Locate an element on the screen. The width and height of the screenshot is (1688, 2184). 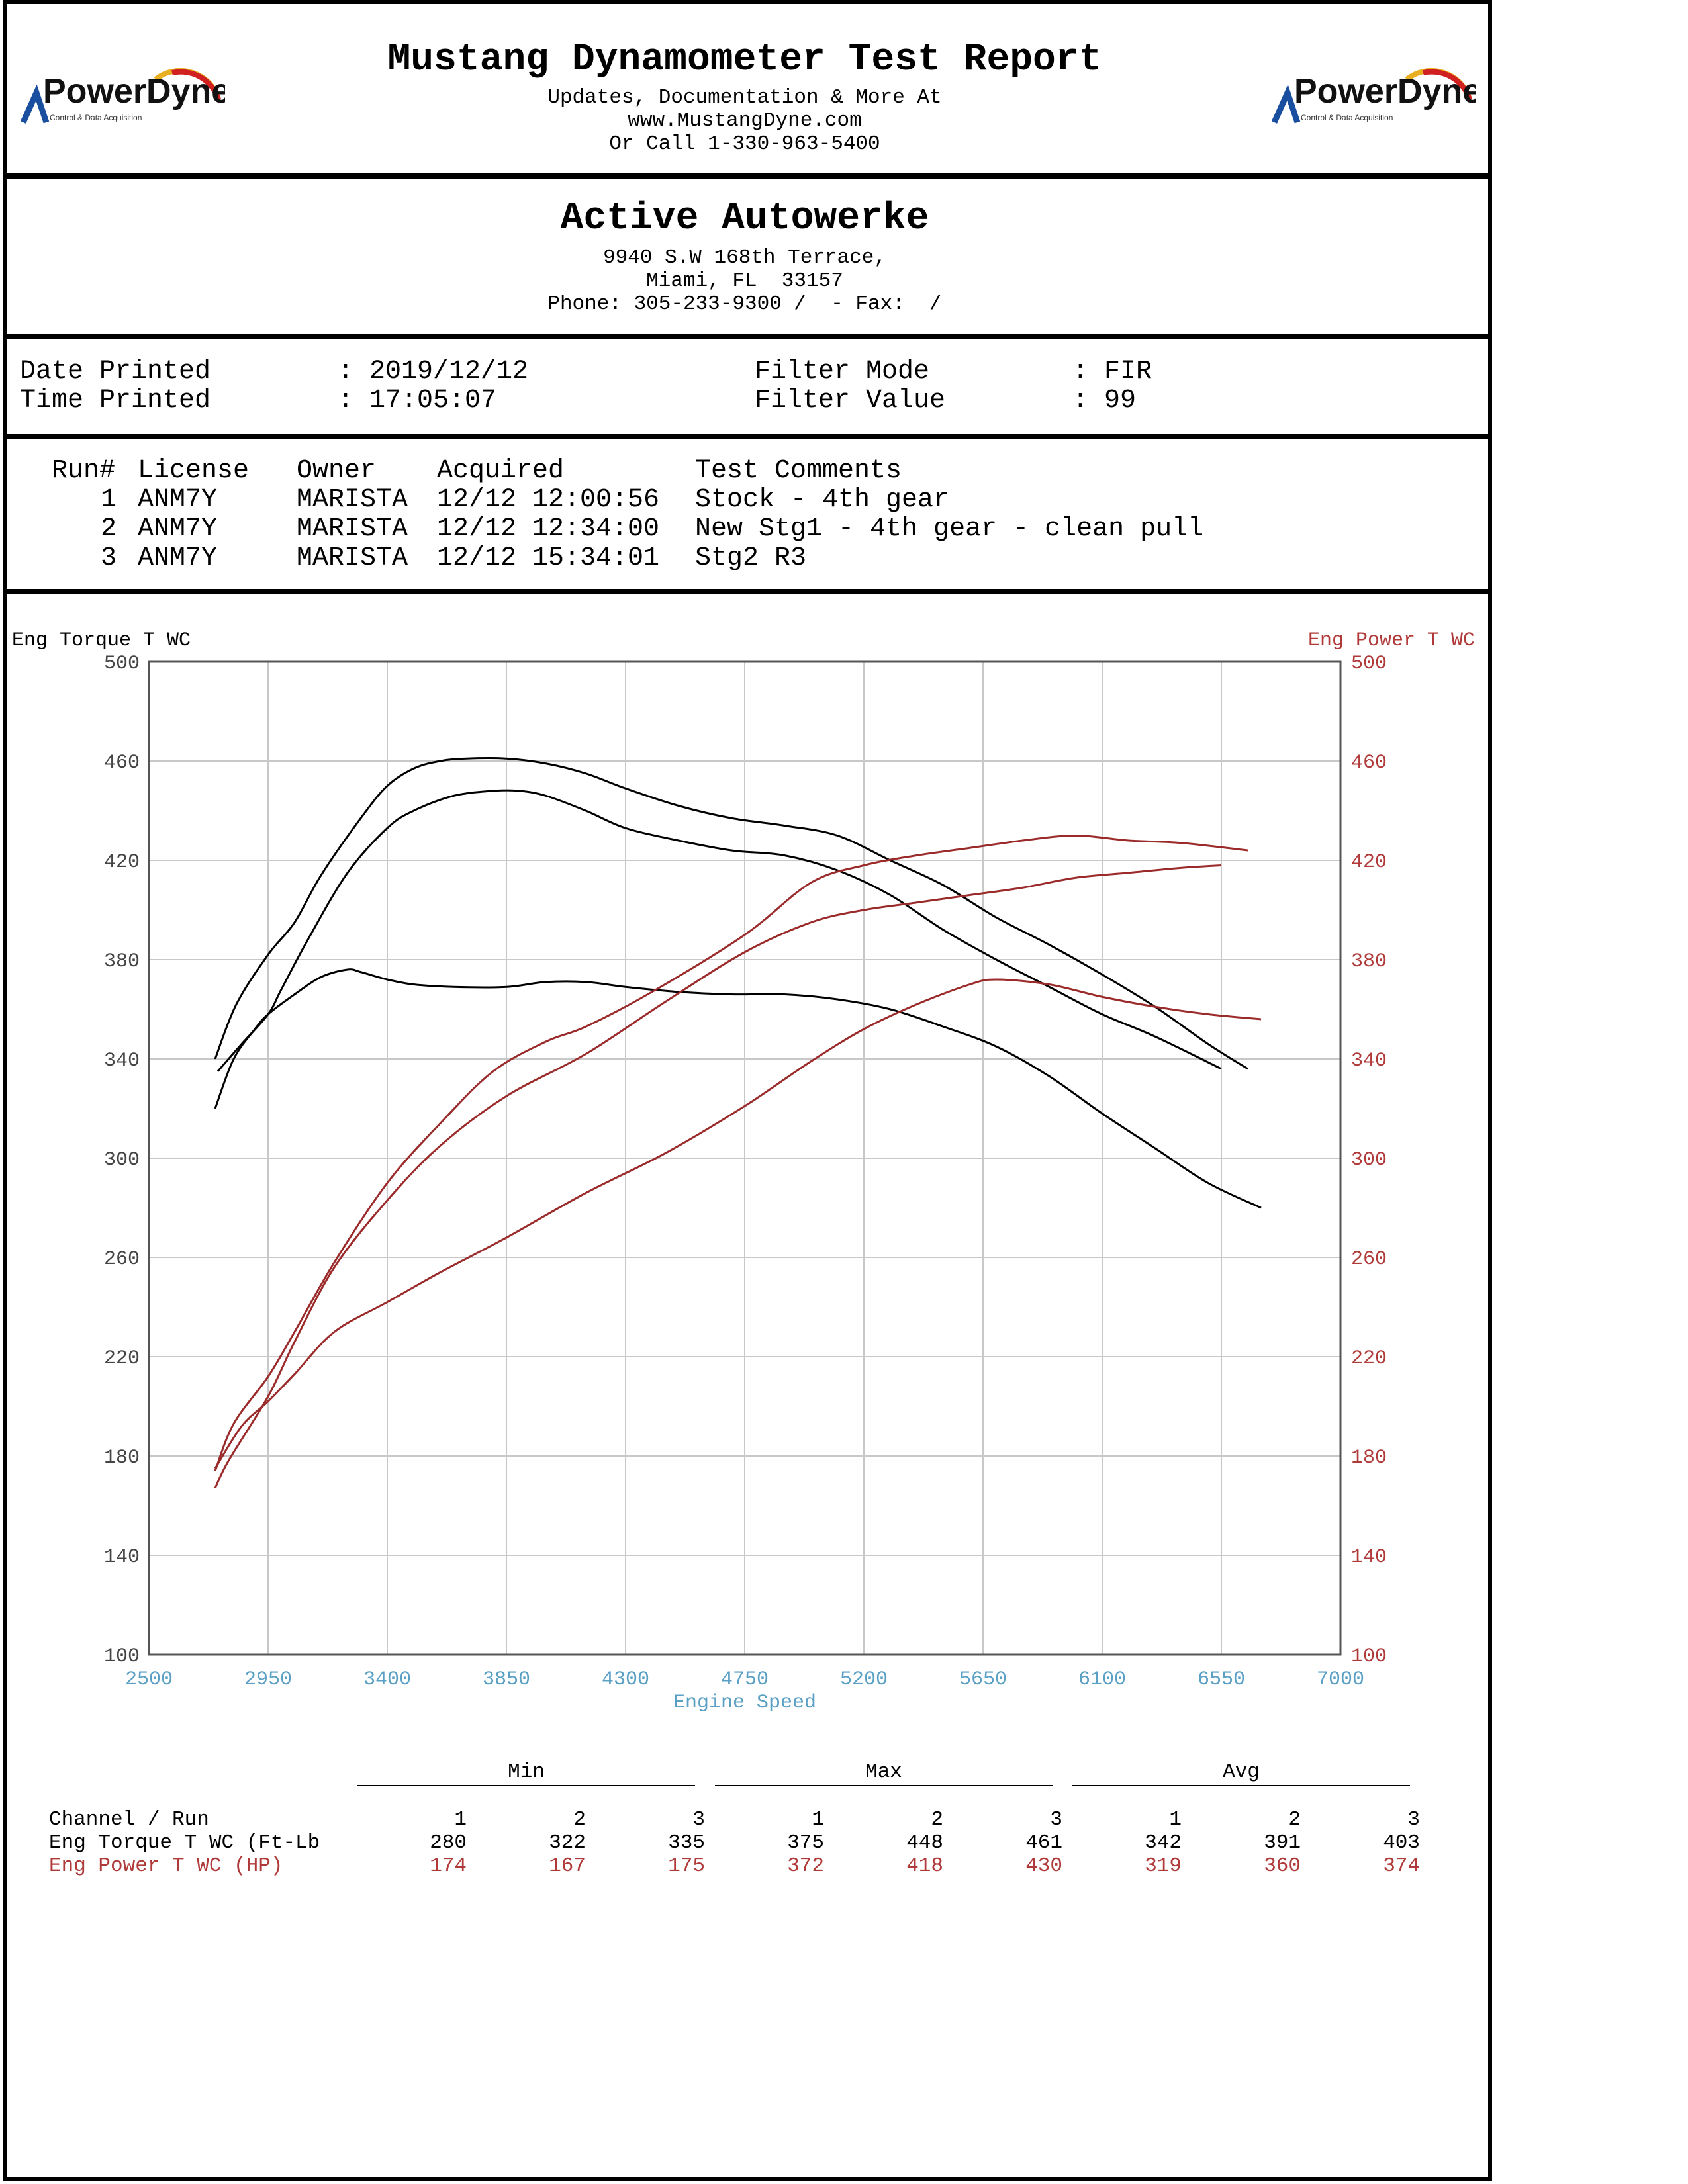
x-tick-label: 3400 is located at coordinates (387, 1679).